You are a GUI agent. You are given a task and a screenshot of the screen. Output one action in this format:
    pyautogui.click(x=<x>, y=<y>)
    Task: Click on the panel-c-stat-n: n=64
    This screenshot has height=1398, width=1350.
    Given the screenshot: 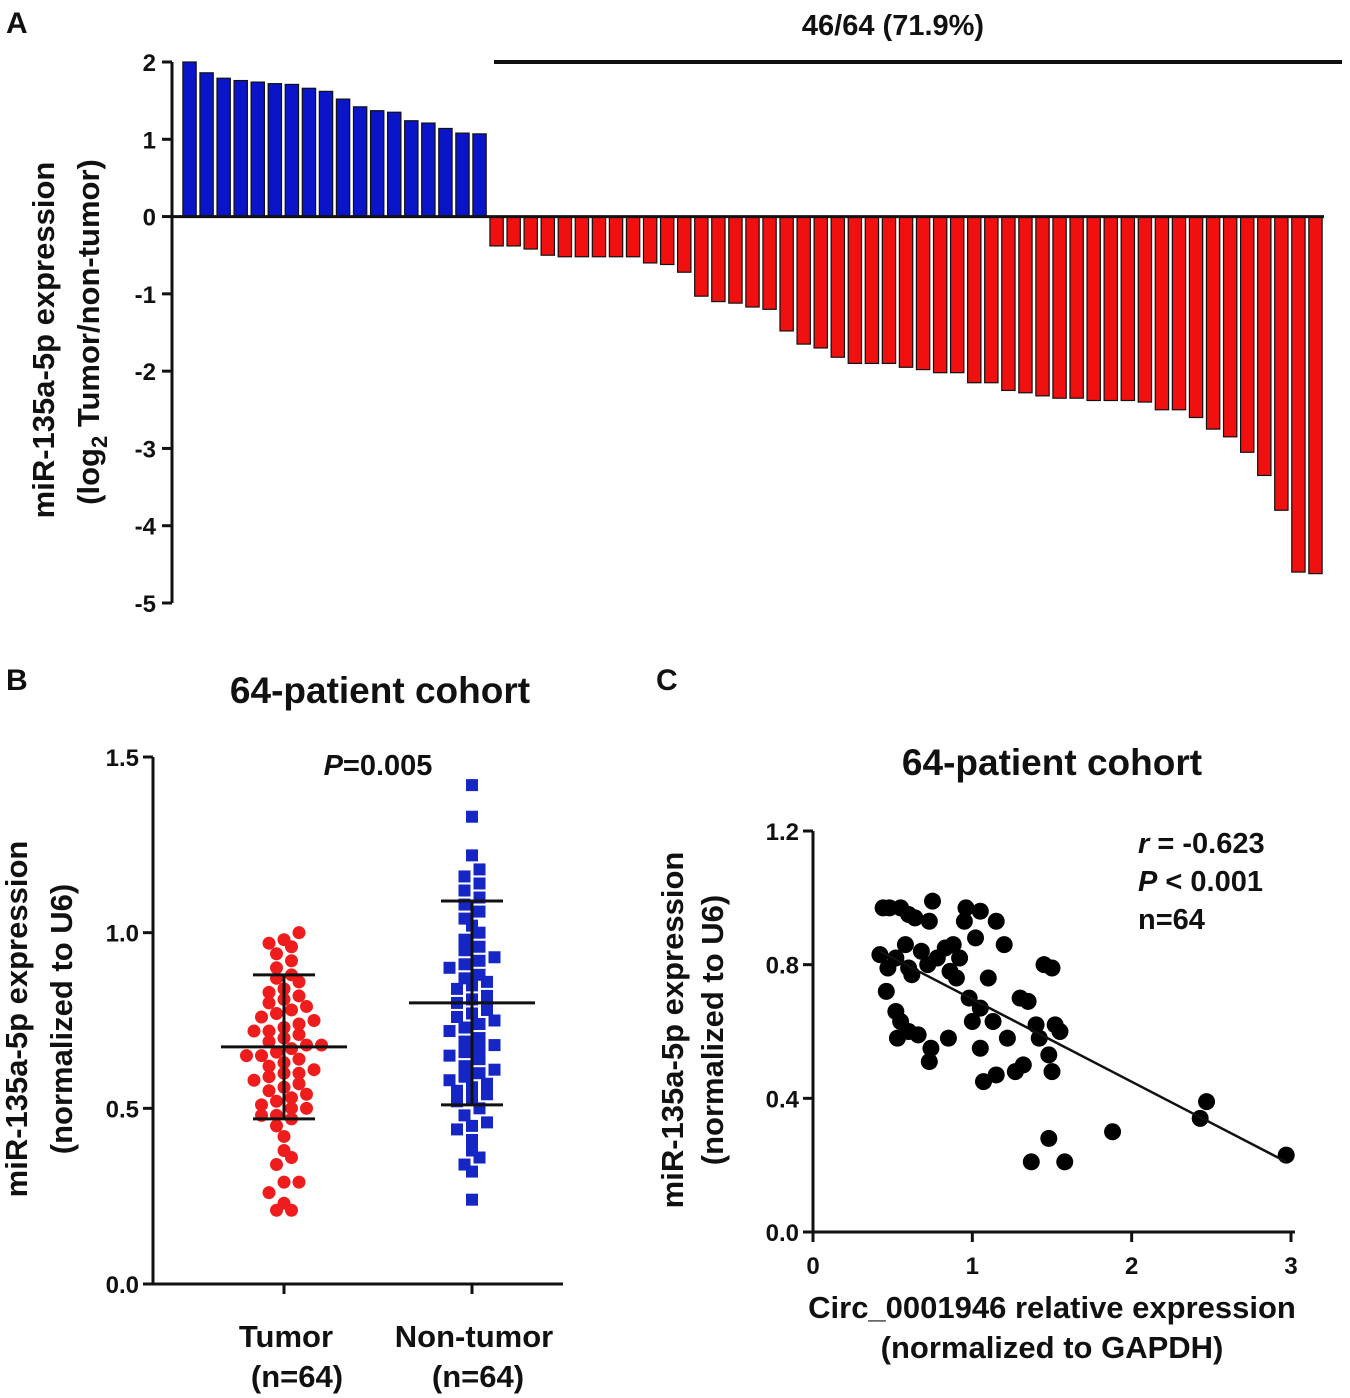 What is the action you would take?
    pyautogui.click(x=1171, y=920)
    